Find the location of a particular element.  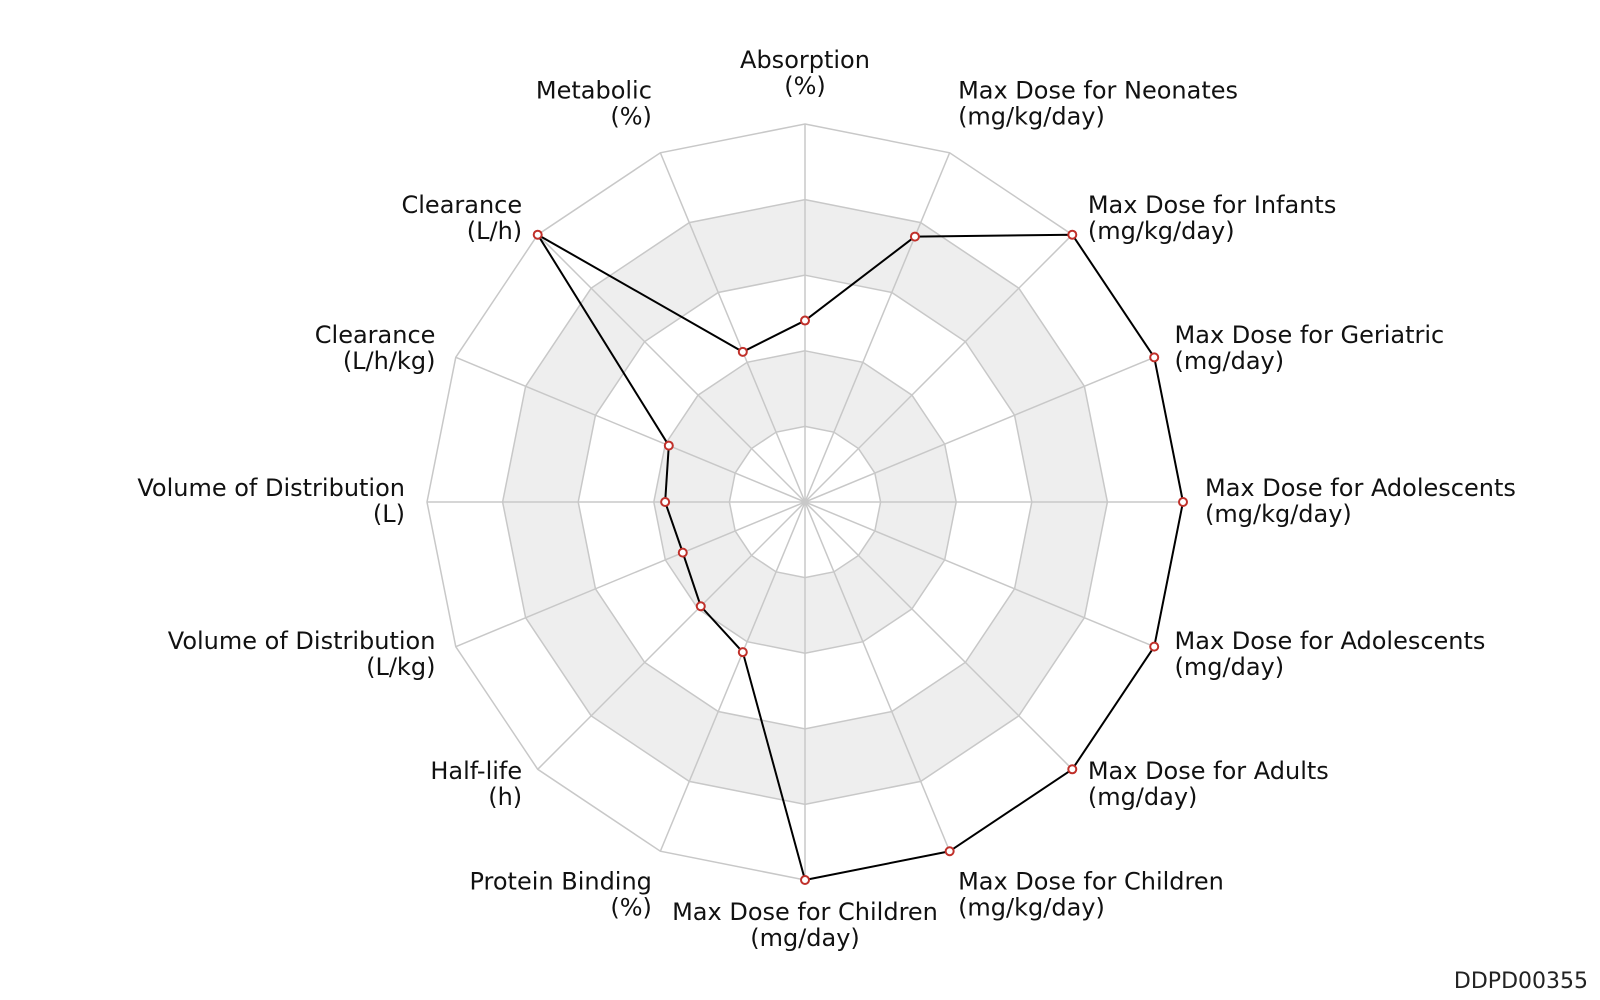

axis-label-12: Volume of Distribution (L) is located at coordinates (271, 501).